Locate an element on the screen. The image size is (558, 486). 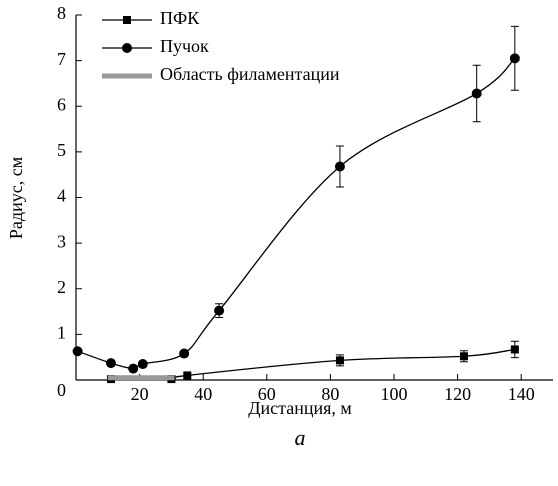
x-tick-label: 40 is located at coordinates (203, 394).